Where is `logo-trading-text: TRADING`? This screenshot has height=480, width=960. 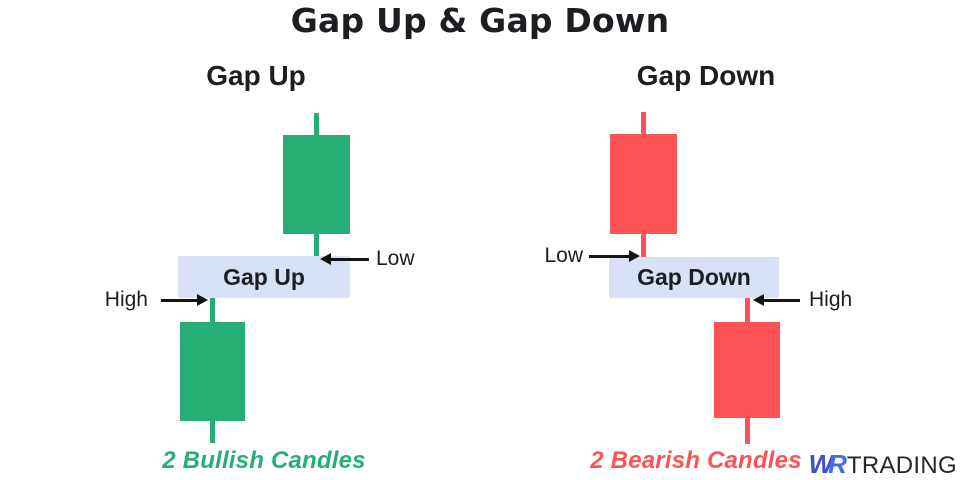
logo-trading-text: TRADING is located at coordinates (901, 465).